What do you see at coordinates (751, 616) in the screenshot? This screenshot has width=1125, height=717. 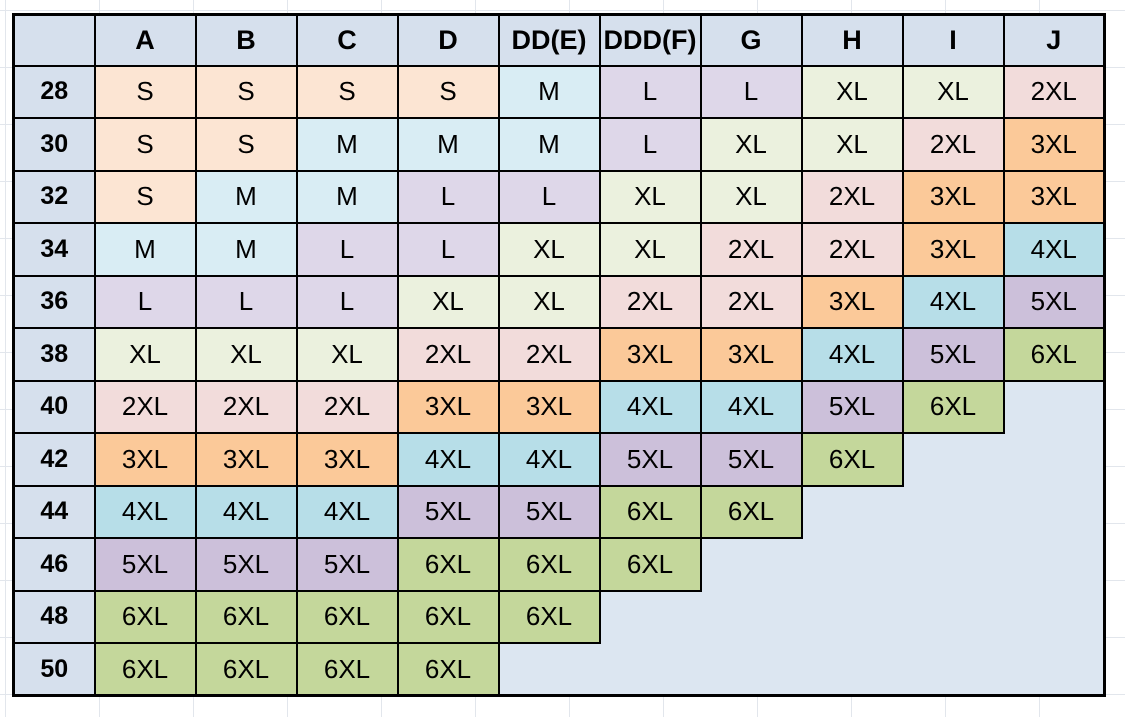 I see `empty-cell-48-G` at bounding box center [751, 616].